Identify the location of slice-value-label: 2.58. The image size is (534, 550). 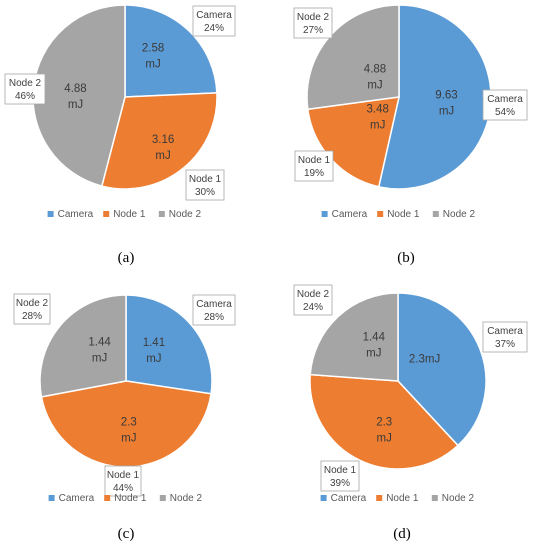
(153, 48).